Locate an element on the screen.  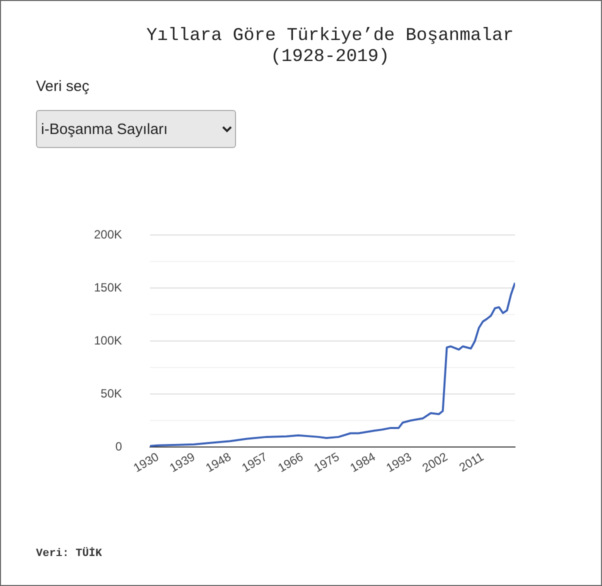
dropdown: i-Boşanma Sayıları is located at coordinates (136, 129).